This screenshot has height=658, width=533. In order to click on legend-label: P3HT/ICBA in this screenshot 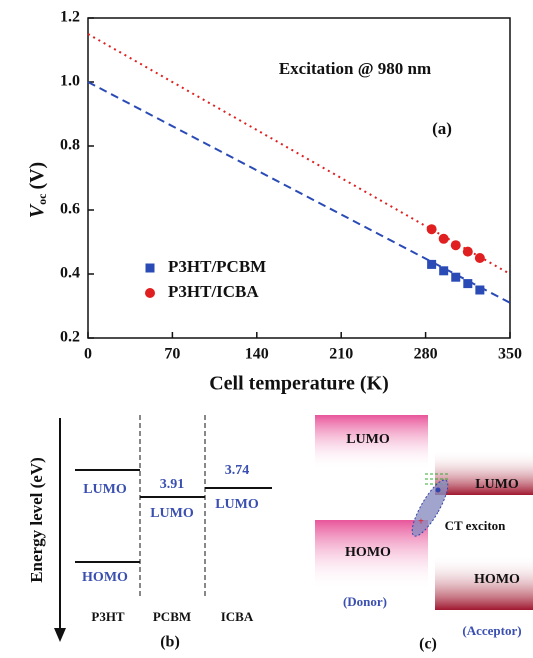, I will do `click(213, 291)`.